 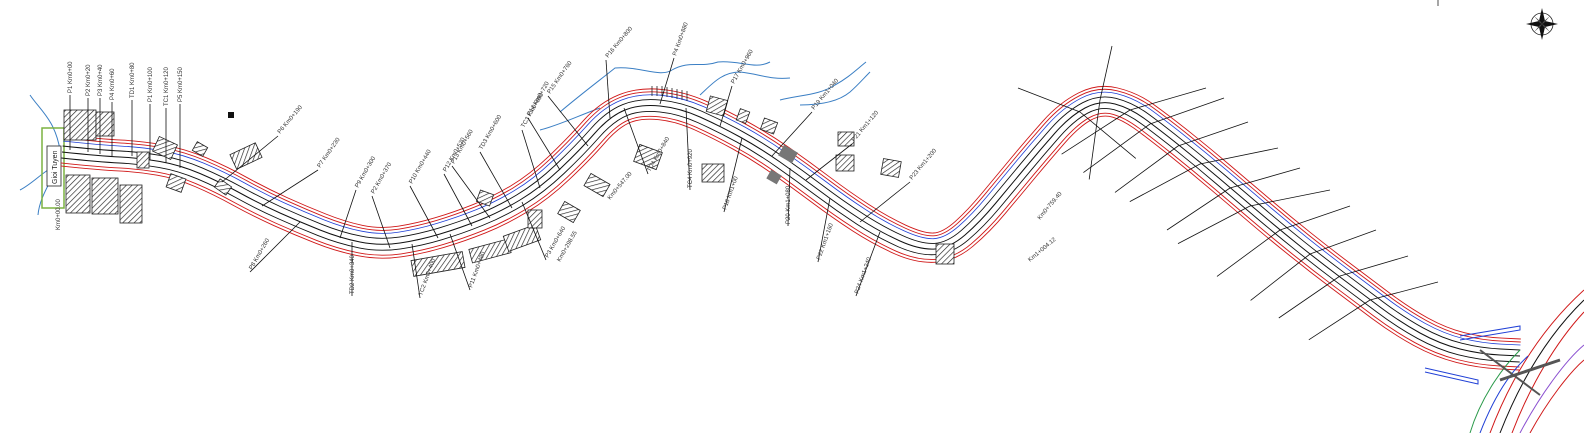 I want to click on start-label: Gioi Tuyen, so click(x=55, y=167).